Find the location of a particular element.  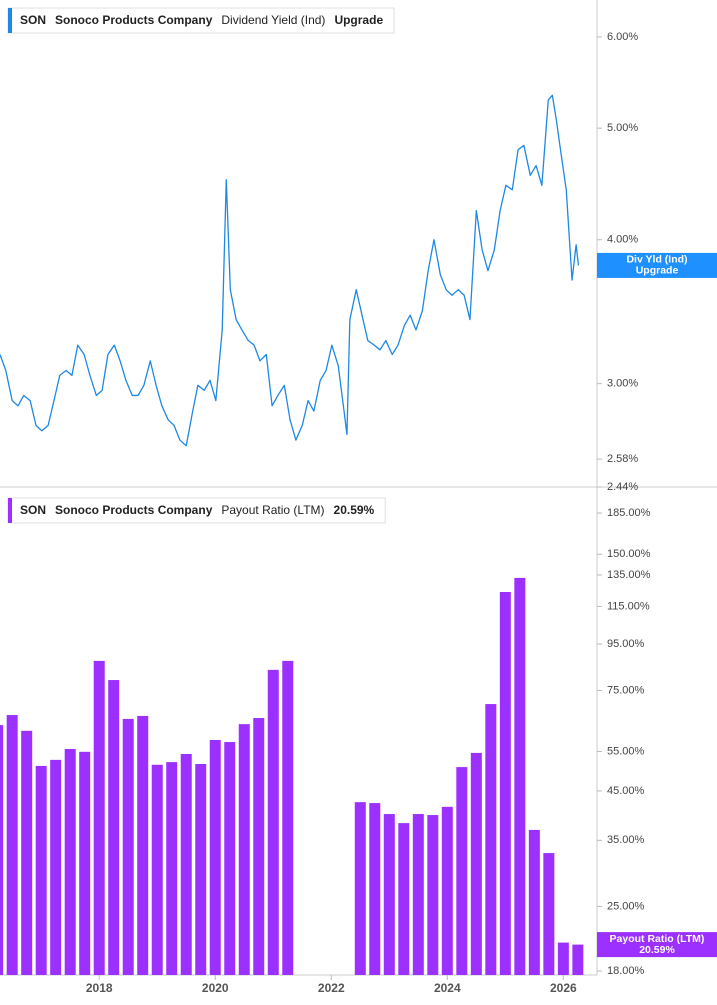

x-tick-label: 2022 is located at coordinates (331, 988).